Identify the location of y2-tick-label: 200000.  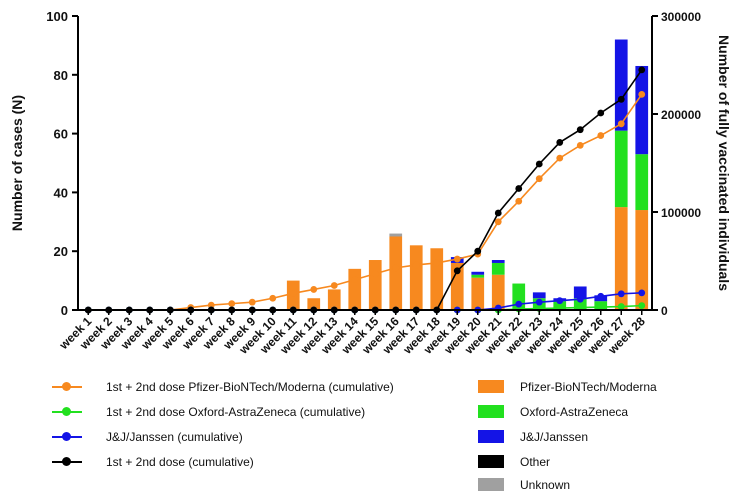
(681, 115).